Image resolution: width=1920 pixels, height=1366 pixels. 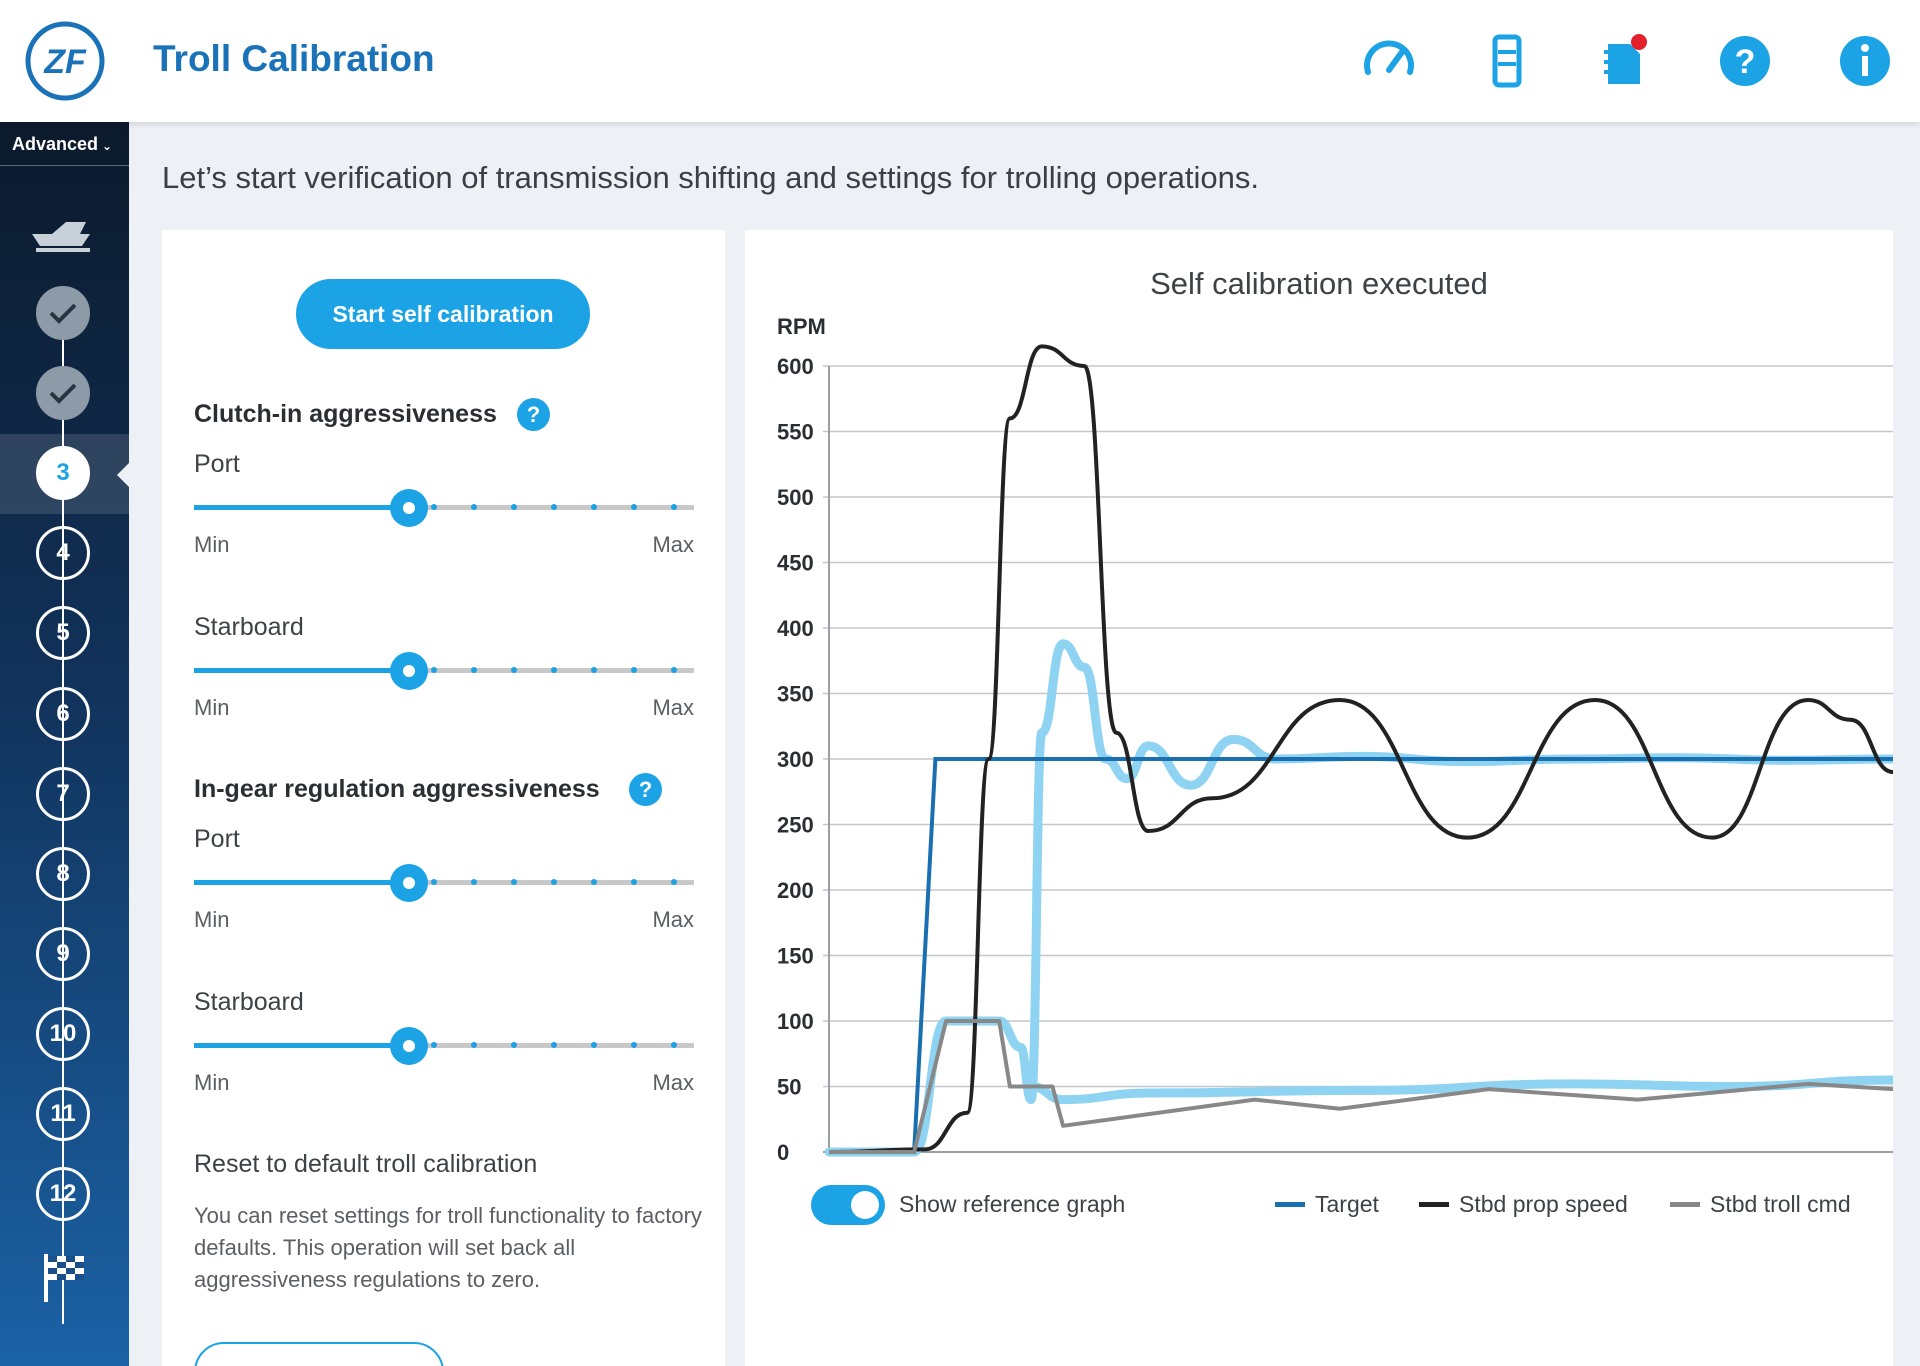 I want to click on finish-flag-icon, so click(x=65, y=1278).